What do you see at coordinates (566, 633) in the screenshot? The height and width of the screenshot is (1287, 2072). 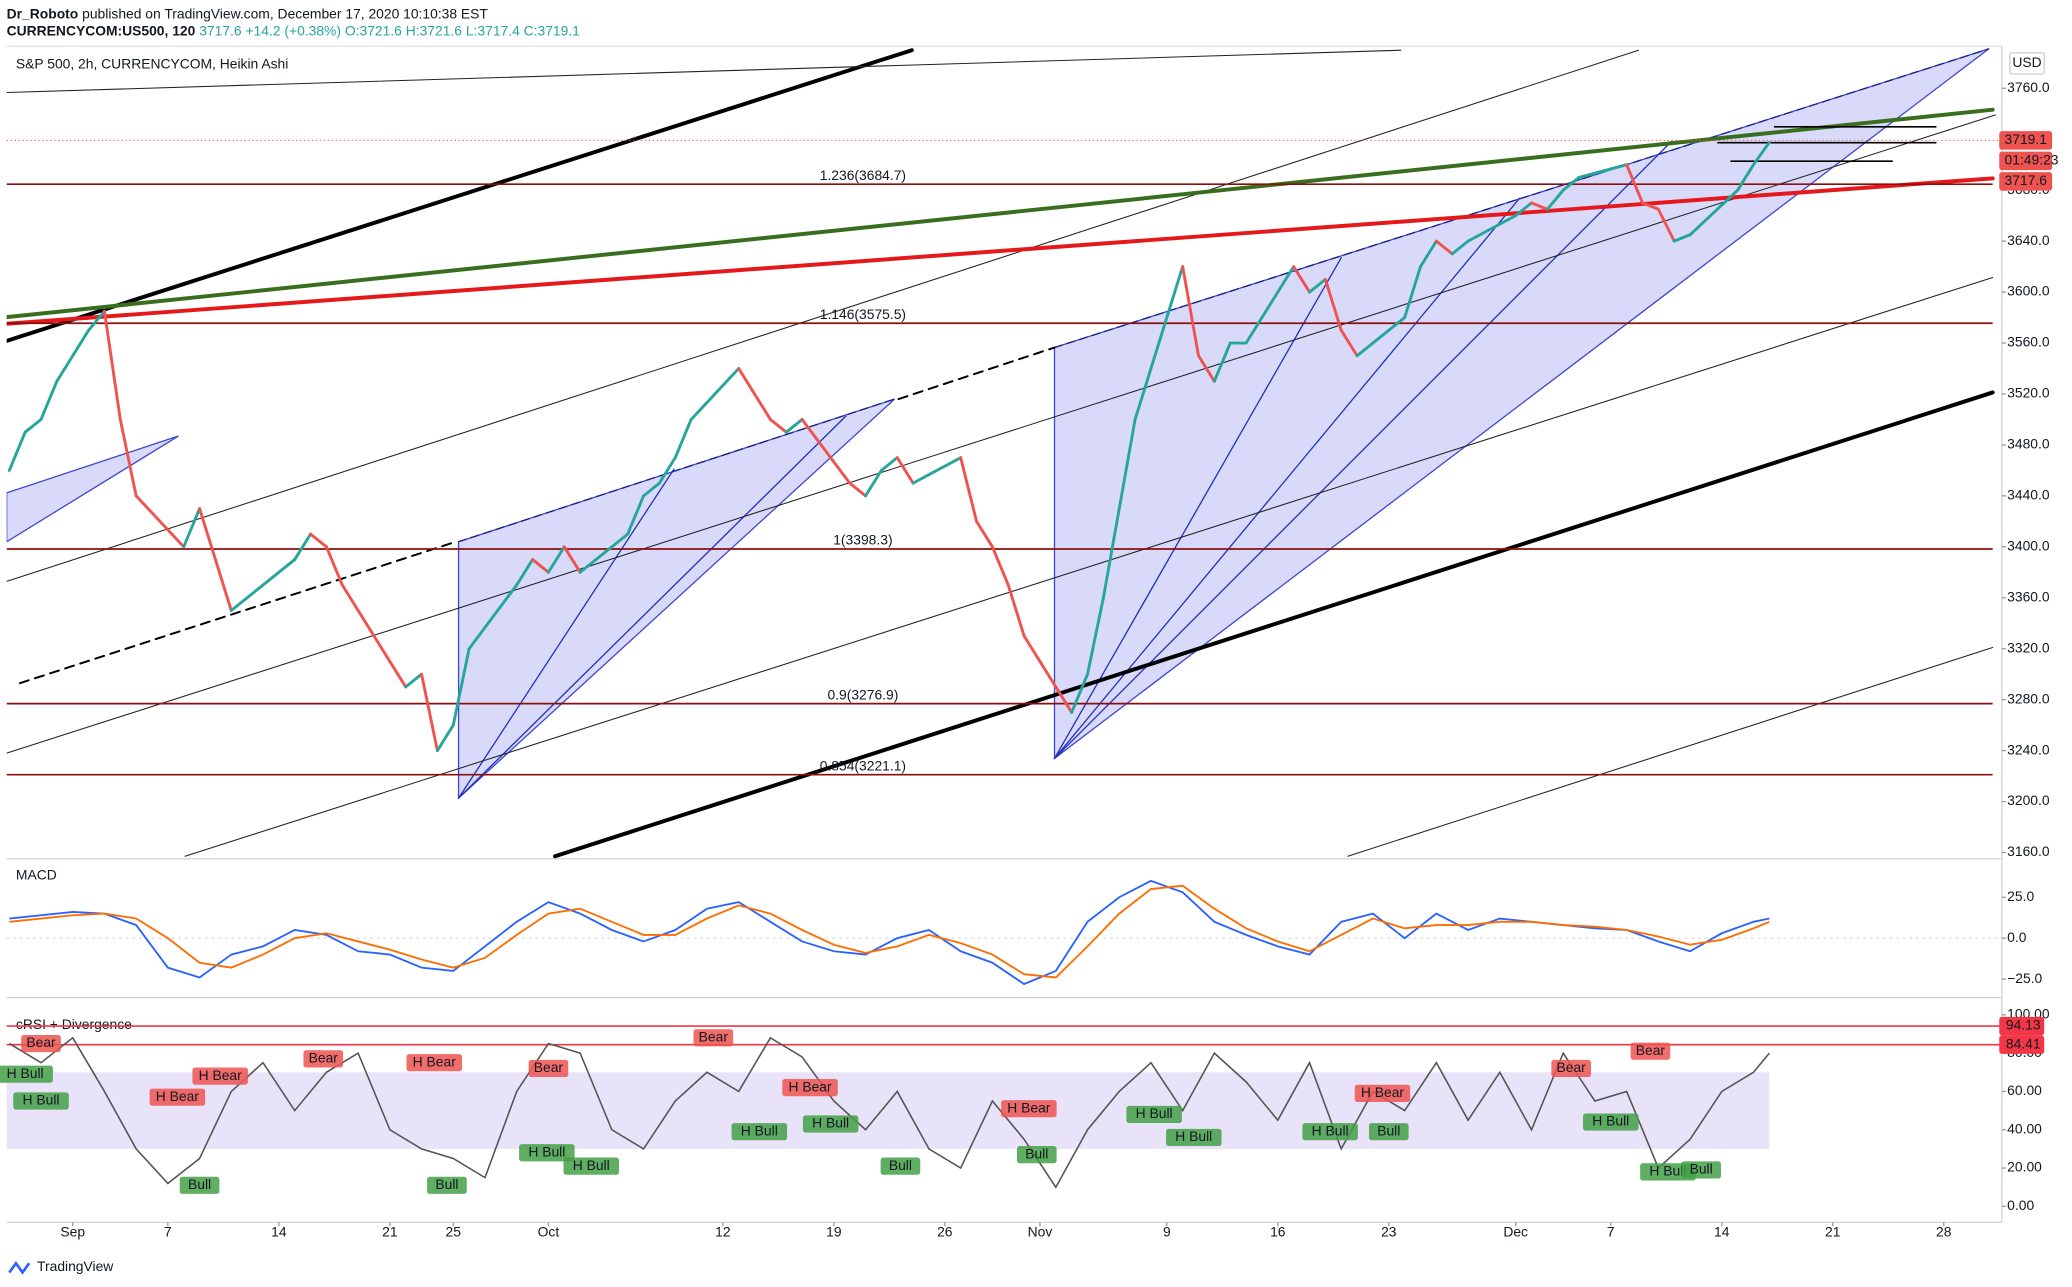 I see `fan-line` at bounding box center [566, 633].